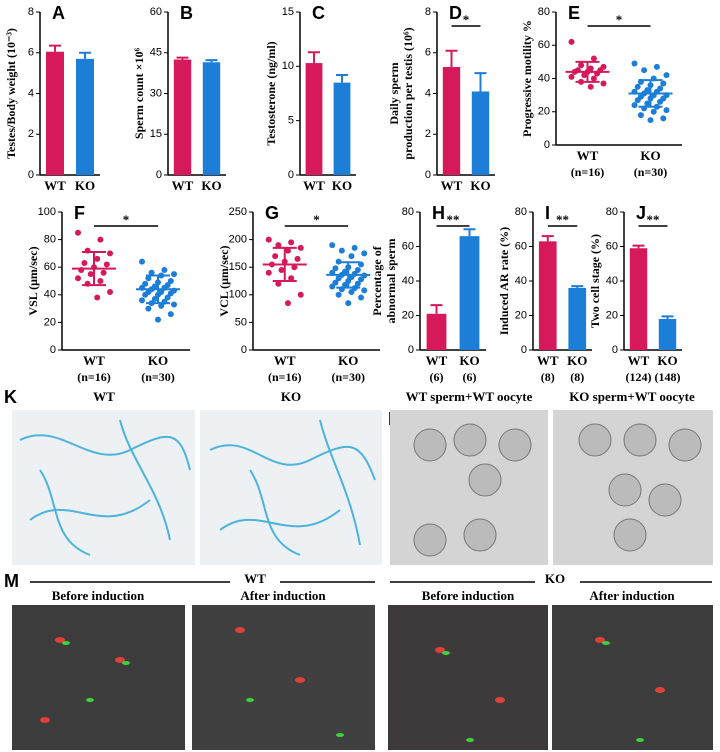  I want to click on panel-letter: H, so click(438, 213).